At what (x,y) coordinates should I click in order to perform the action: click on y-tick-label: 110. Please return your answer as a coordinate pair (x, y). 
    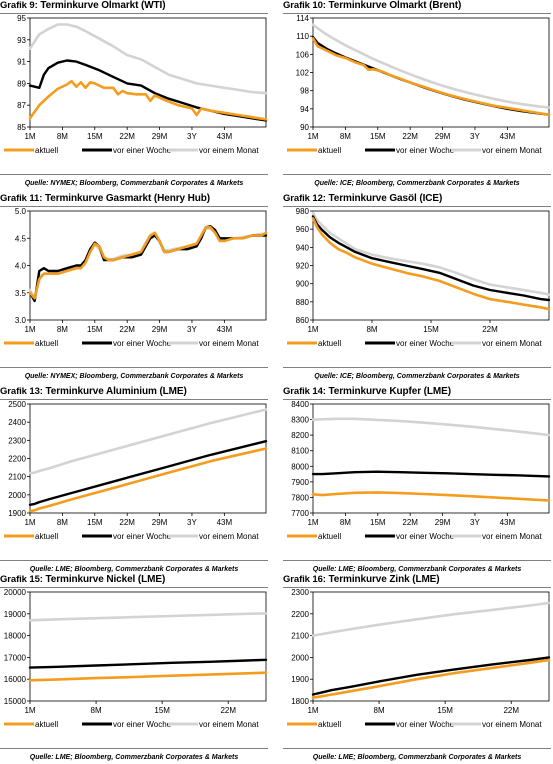
    Looking at the image, I should click on (302, 36).